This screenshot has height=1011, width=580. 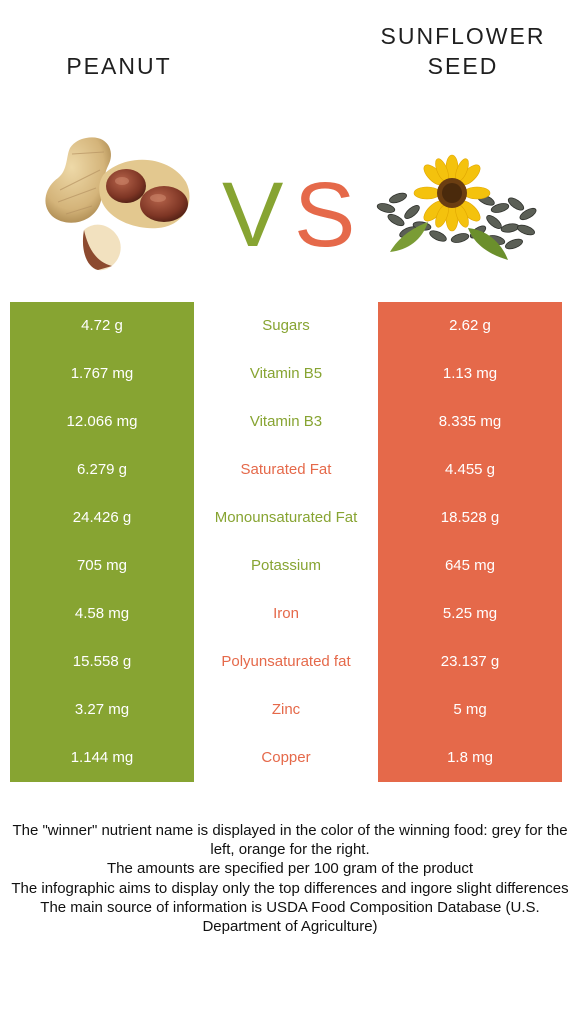 What do you see at coordinates (286, 565) in the screenshot?
I see `nutrient-name-cell: Potassium` at bounding box center [286, 565].